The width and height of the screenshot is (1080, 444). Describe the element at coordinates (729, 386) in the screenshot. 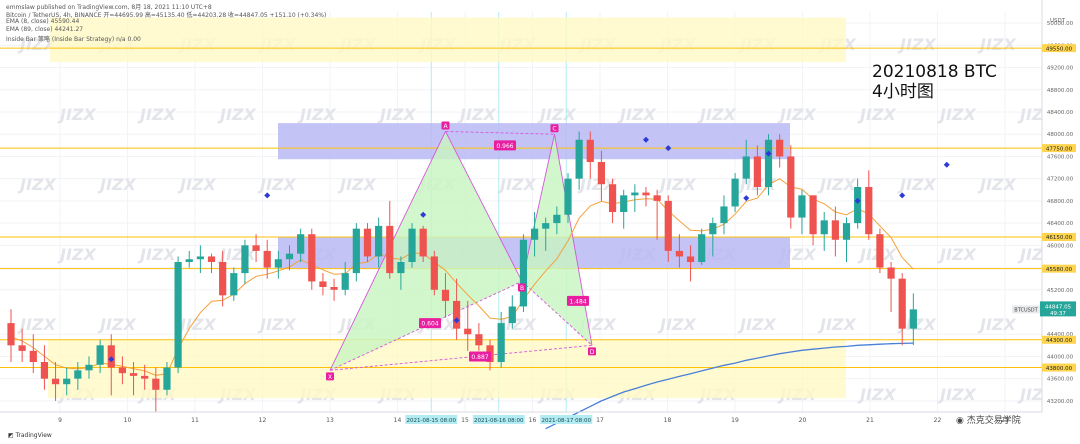

I see `ema-slow-line` at that location.